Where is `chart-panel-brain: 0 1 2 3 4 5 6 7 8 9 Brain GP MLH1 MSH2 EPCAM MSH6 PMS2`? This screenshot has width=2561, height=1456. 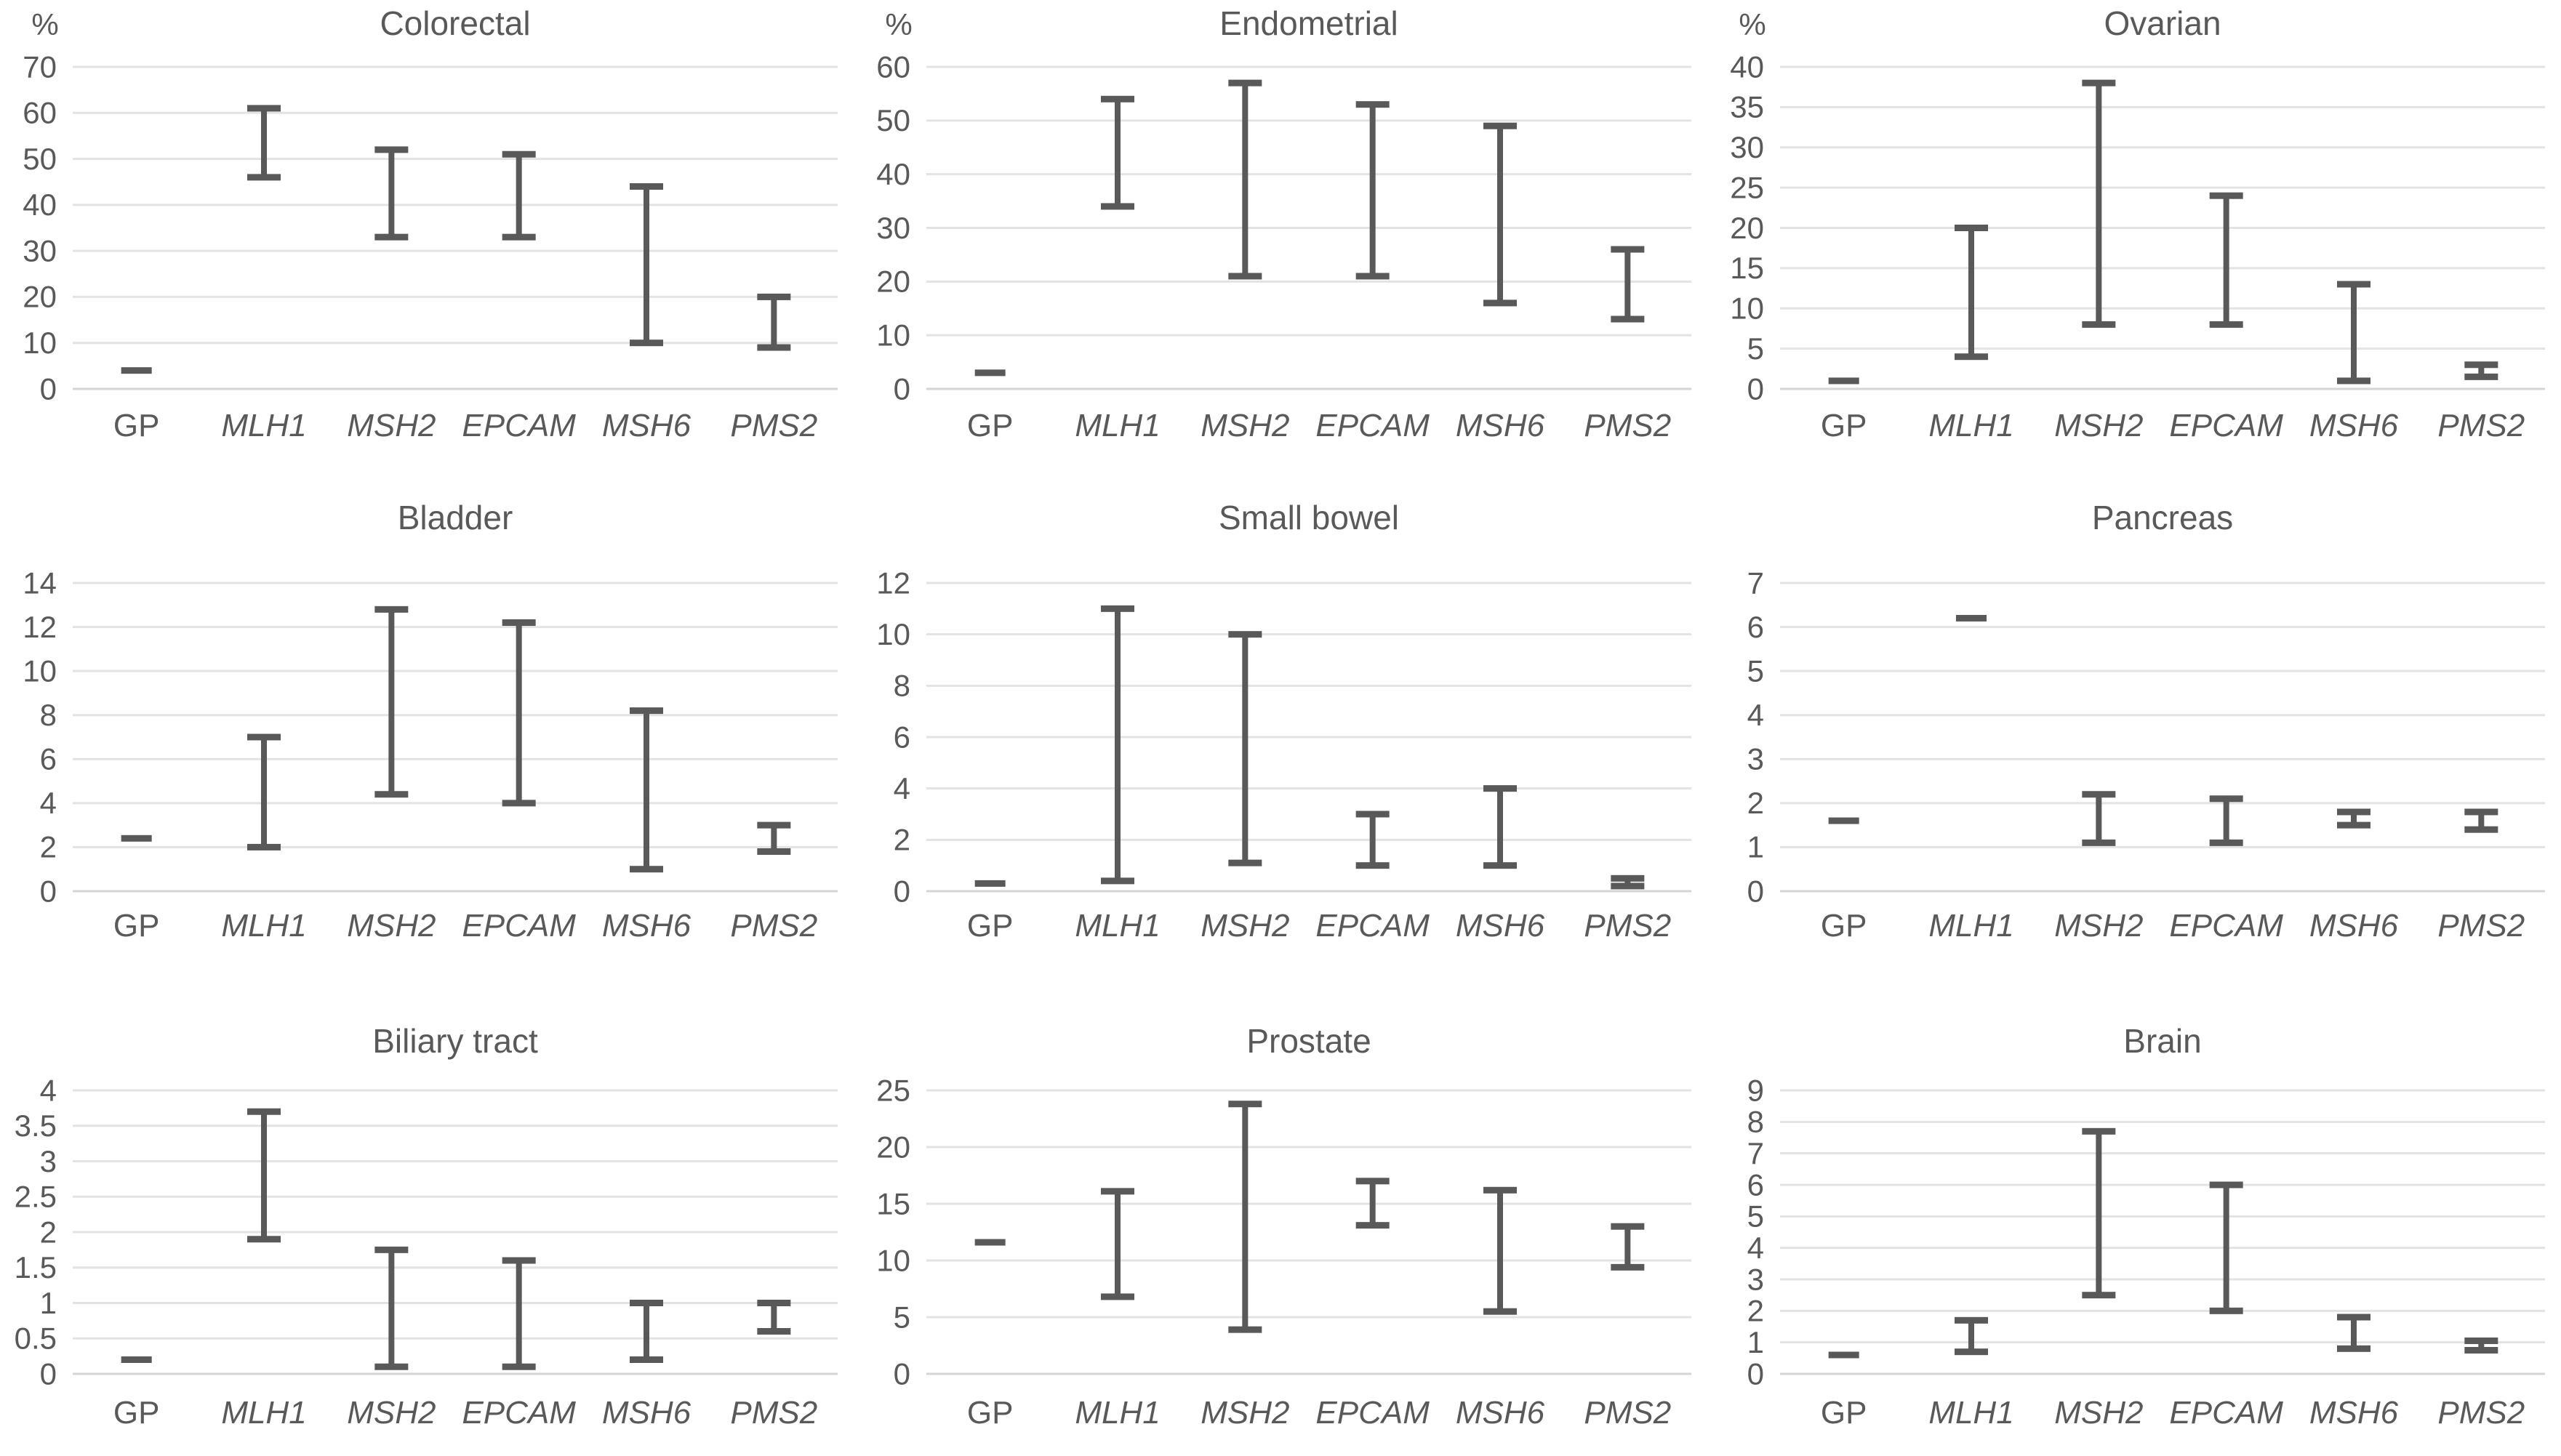 chart-panel-brain: 0 1 2 3 4 5 6 7 8 9 Brain GP MLH1 MSH2 EPCAM MSH6 PMS2 is located at coordinates (2134, 1200).